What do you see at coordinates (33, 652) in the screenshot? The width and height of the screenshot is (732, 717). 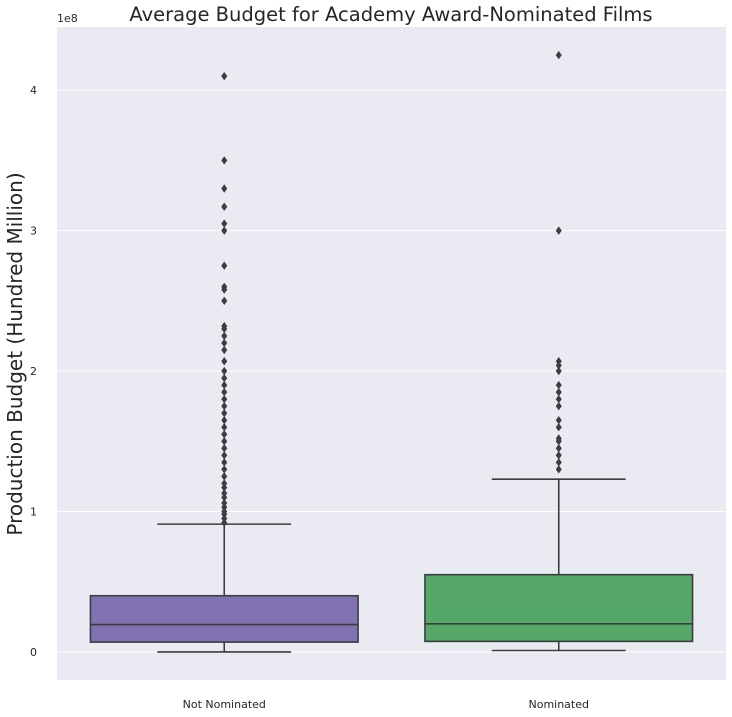 I see `y-tick-label: 0` at bounding box center [33, 652].